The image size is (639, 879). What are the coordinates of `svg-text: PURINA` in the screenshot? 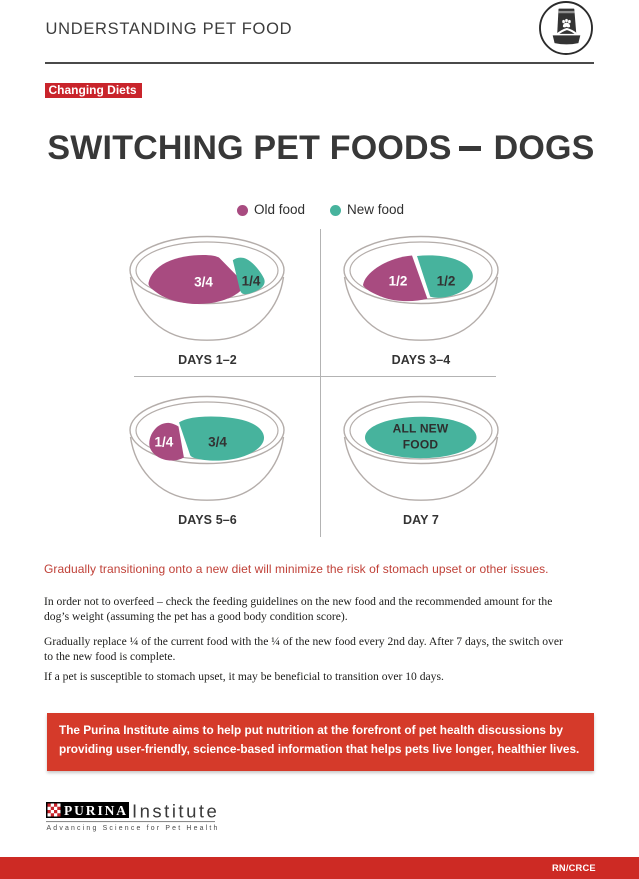 It's located at (95, 810).